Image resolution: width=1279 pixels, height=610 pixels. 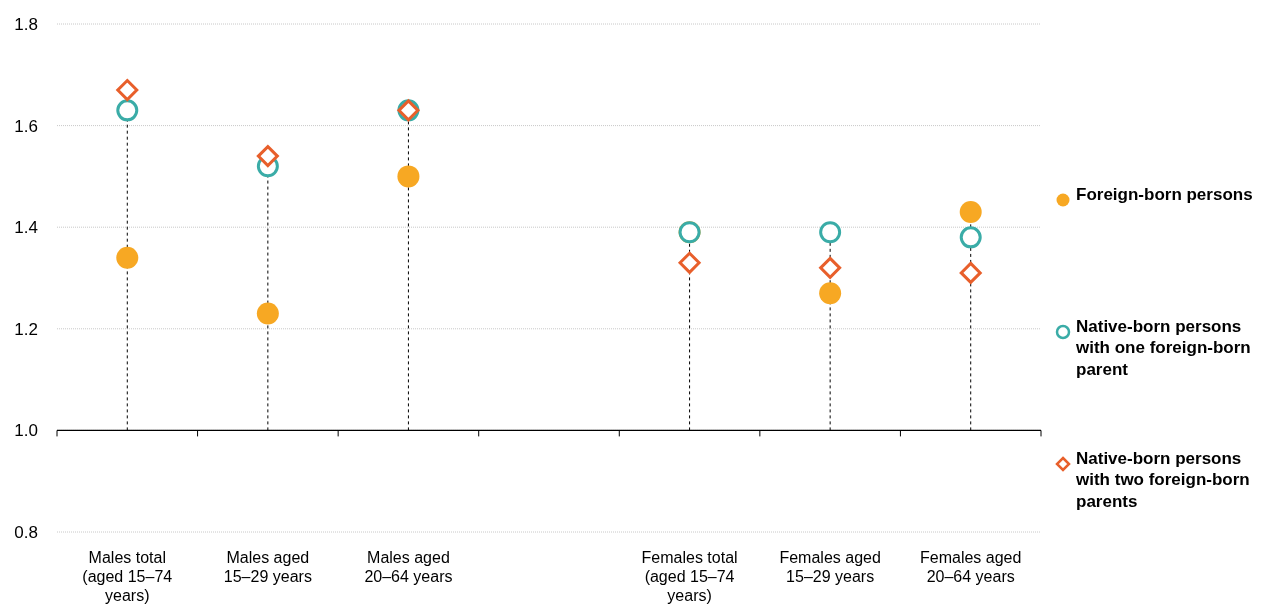 What do you see at coordinates (408, 567) in the screenshot?
I see `x-tick-label: Males aged 20–64 years` at bounding box center [408, 567].